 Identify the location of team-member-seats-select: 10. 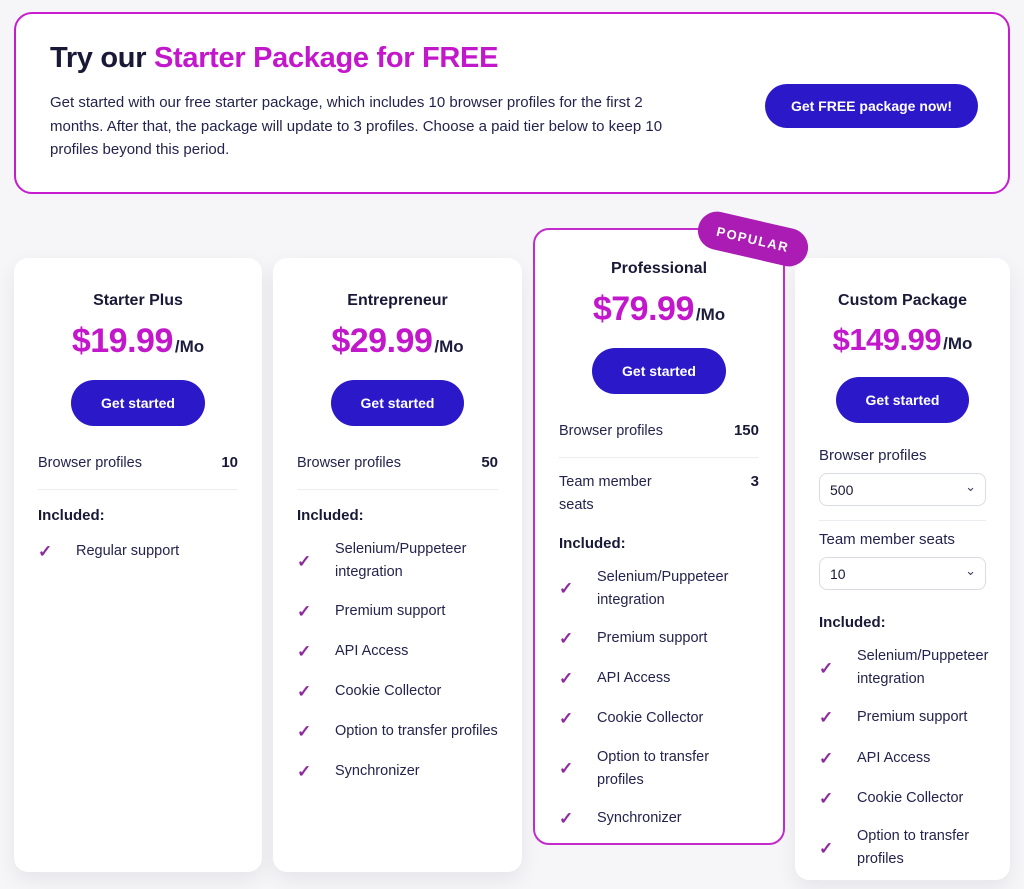
(902, 573).